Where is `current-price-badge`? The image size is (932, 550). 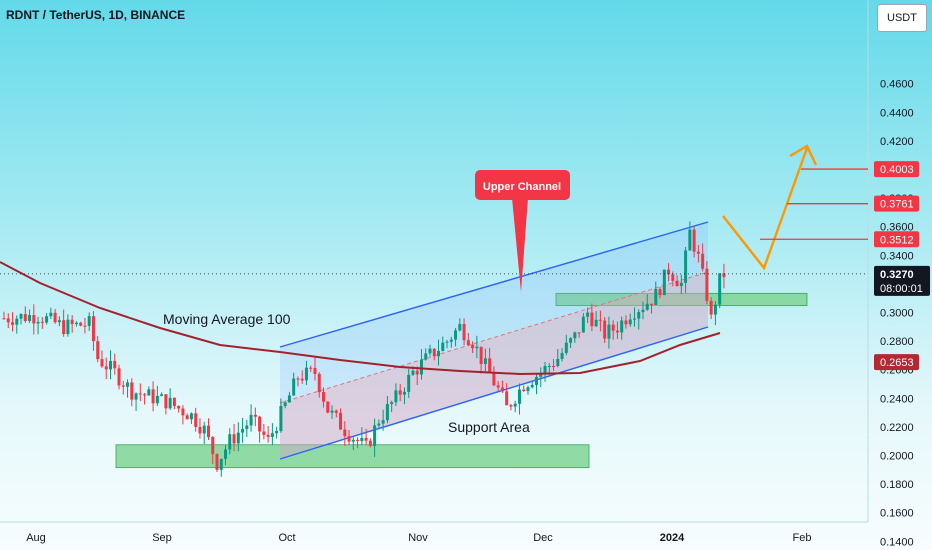 current-price-badge is located at coordinates (902, 280).